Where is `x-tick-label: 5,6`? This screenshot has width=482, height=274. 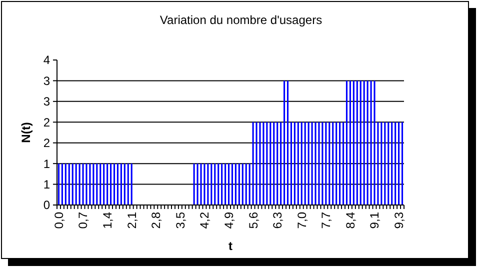
x-tick-label: 5,6 is located at coordinates (253, 220).